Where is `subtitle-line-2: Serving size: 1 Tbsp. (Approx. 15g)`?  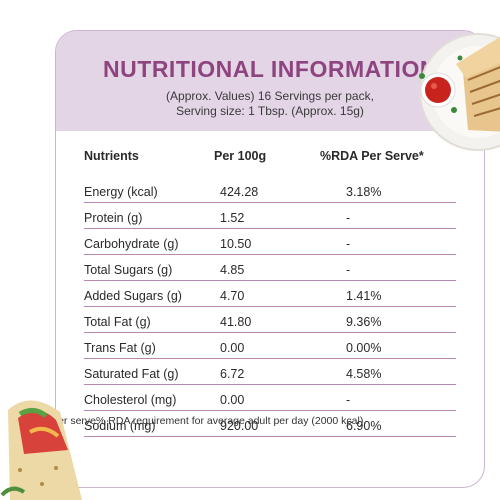
subtitle-line-2: Serving size: 1 Tbsp. (Approx. 15g) is located at coordinates (270, 111).